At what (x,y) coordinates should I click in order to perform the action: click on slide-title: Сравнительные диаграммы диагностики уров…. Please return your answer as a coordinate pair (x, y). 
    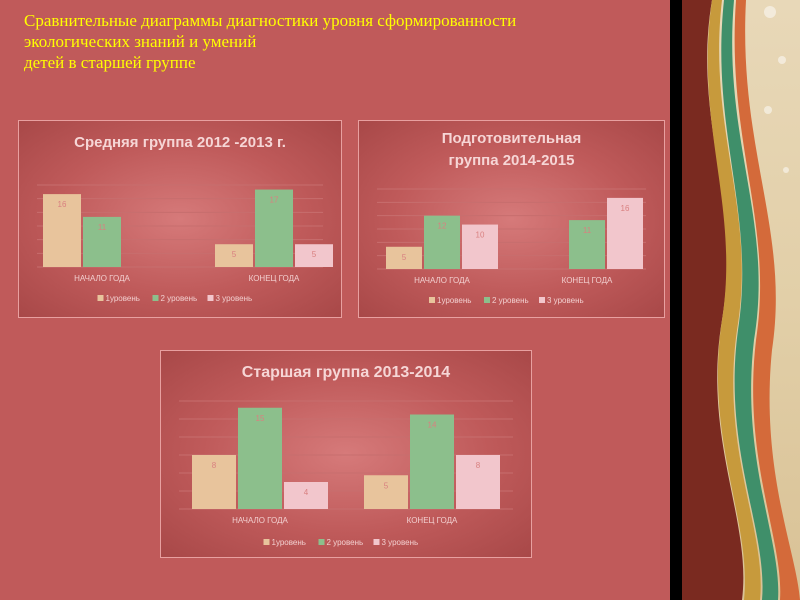
    Looking at the image, I should click on (270, 41).